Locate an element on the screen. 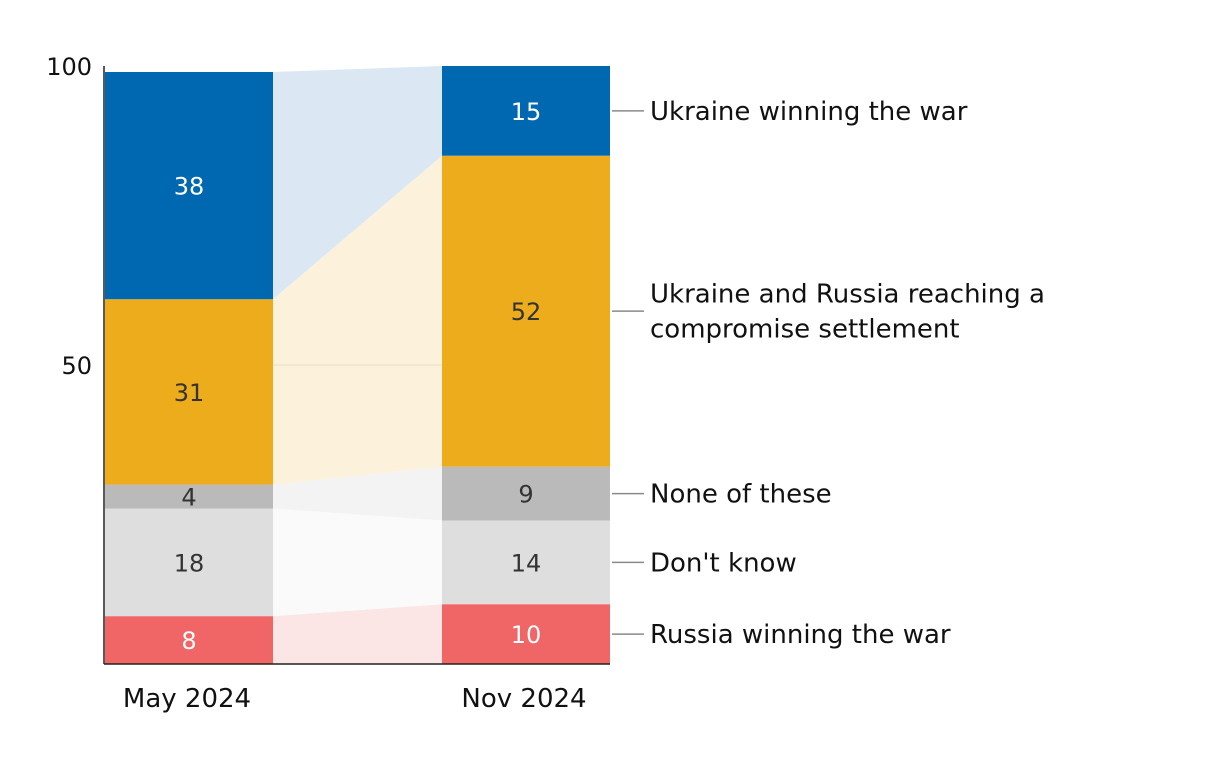  band-don-t-know is located at coordinates (357, 562).